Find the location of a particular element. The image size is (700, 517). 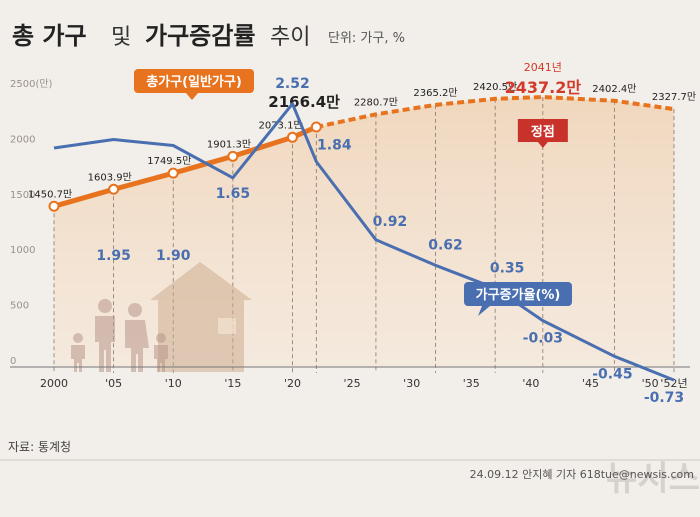

households-point-2015 is located at coordinates (233, 156).